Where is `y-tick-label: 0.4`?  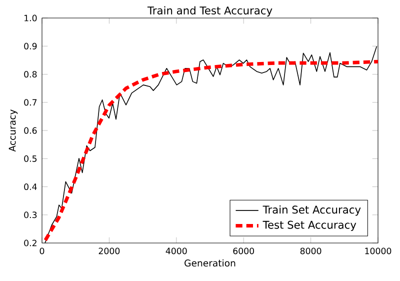
y-tick-label: 0.4 is located at coordinates (30, 187).